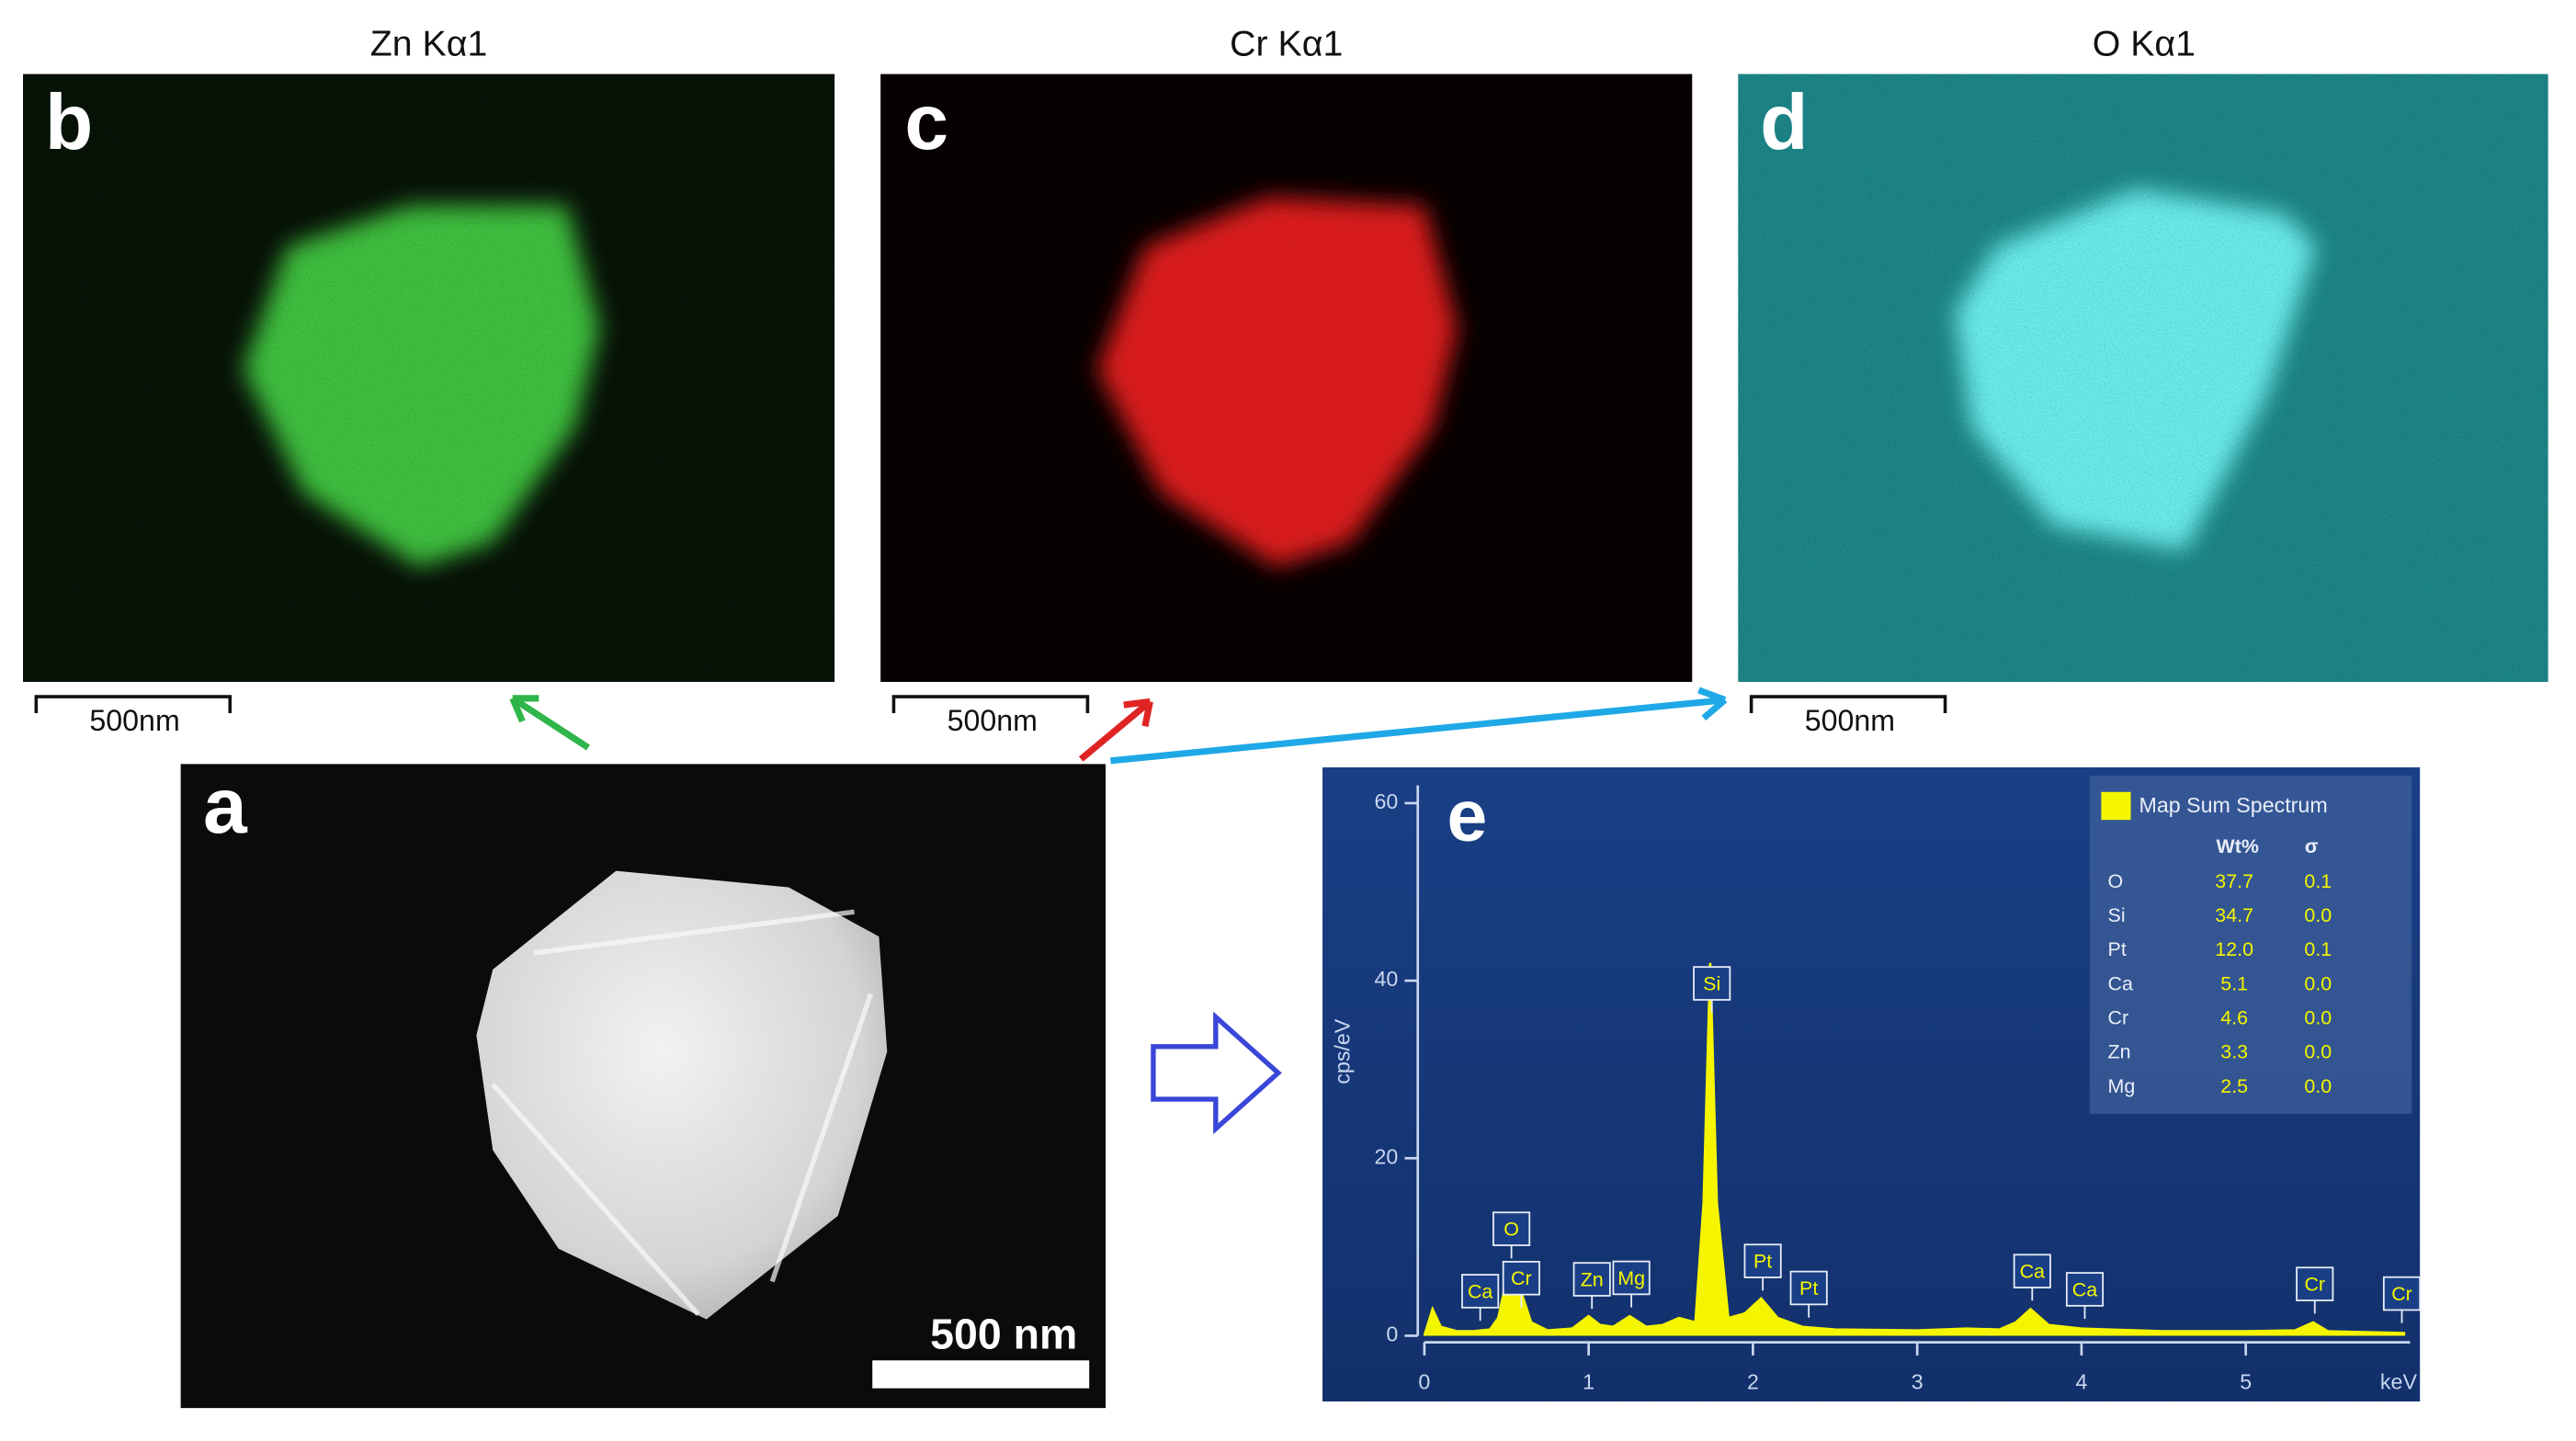  Describe the element at coordinates (2234, 983) in the screenshot. I see `table-value: 5.1` at that location.